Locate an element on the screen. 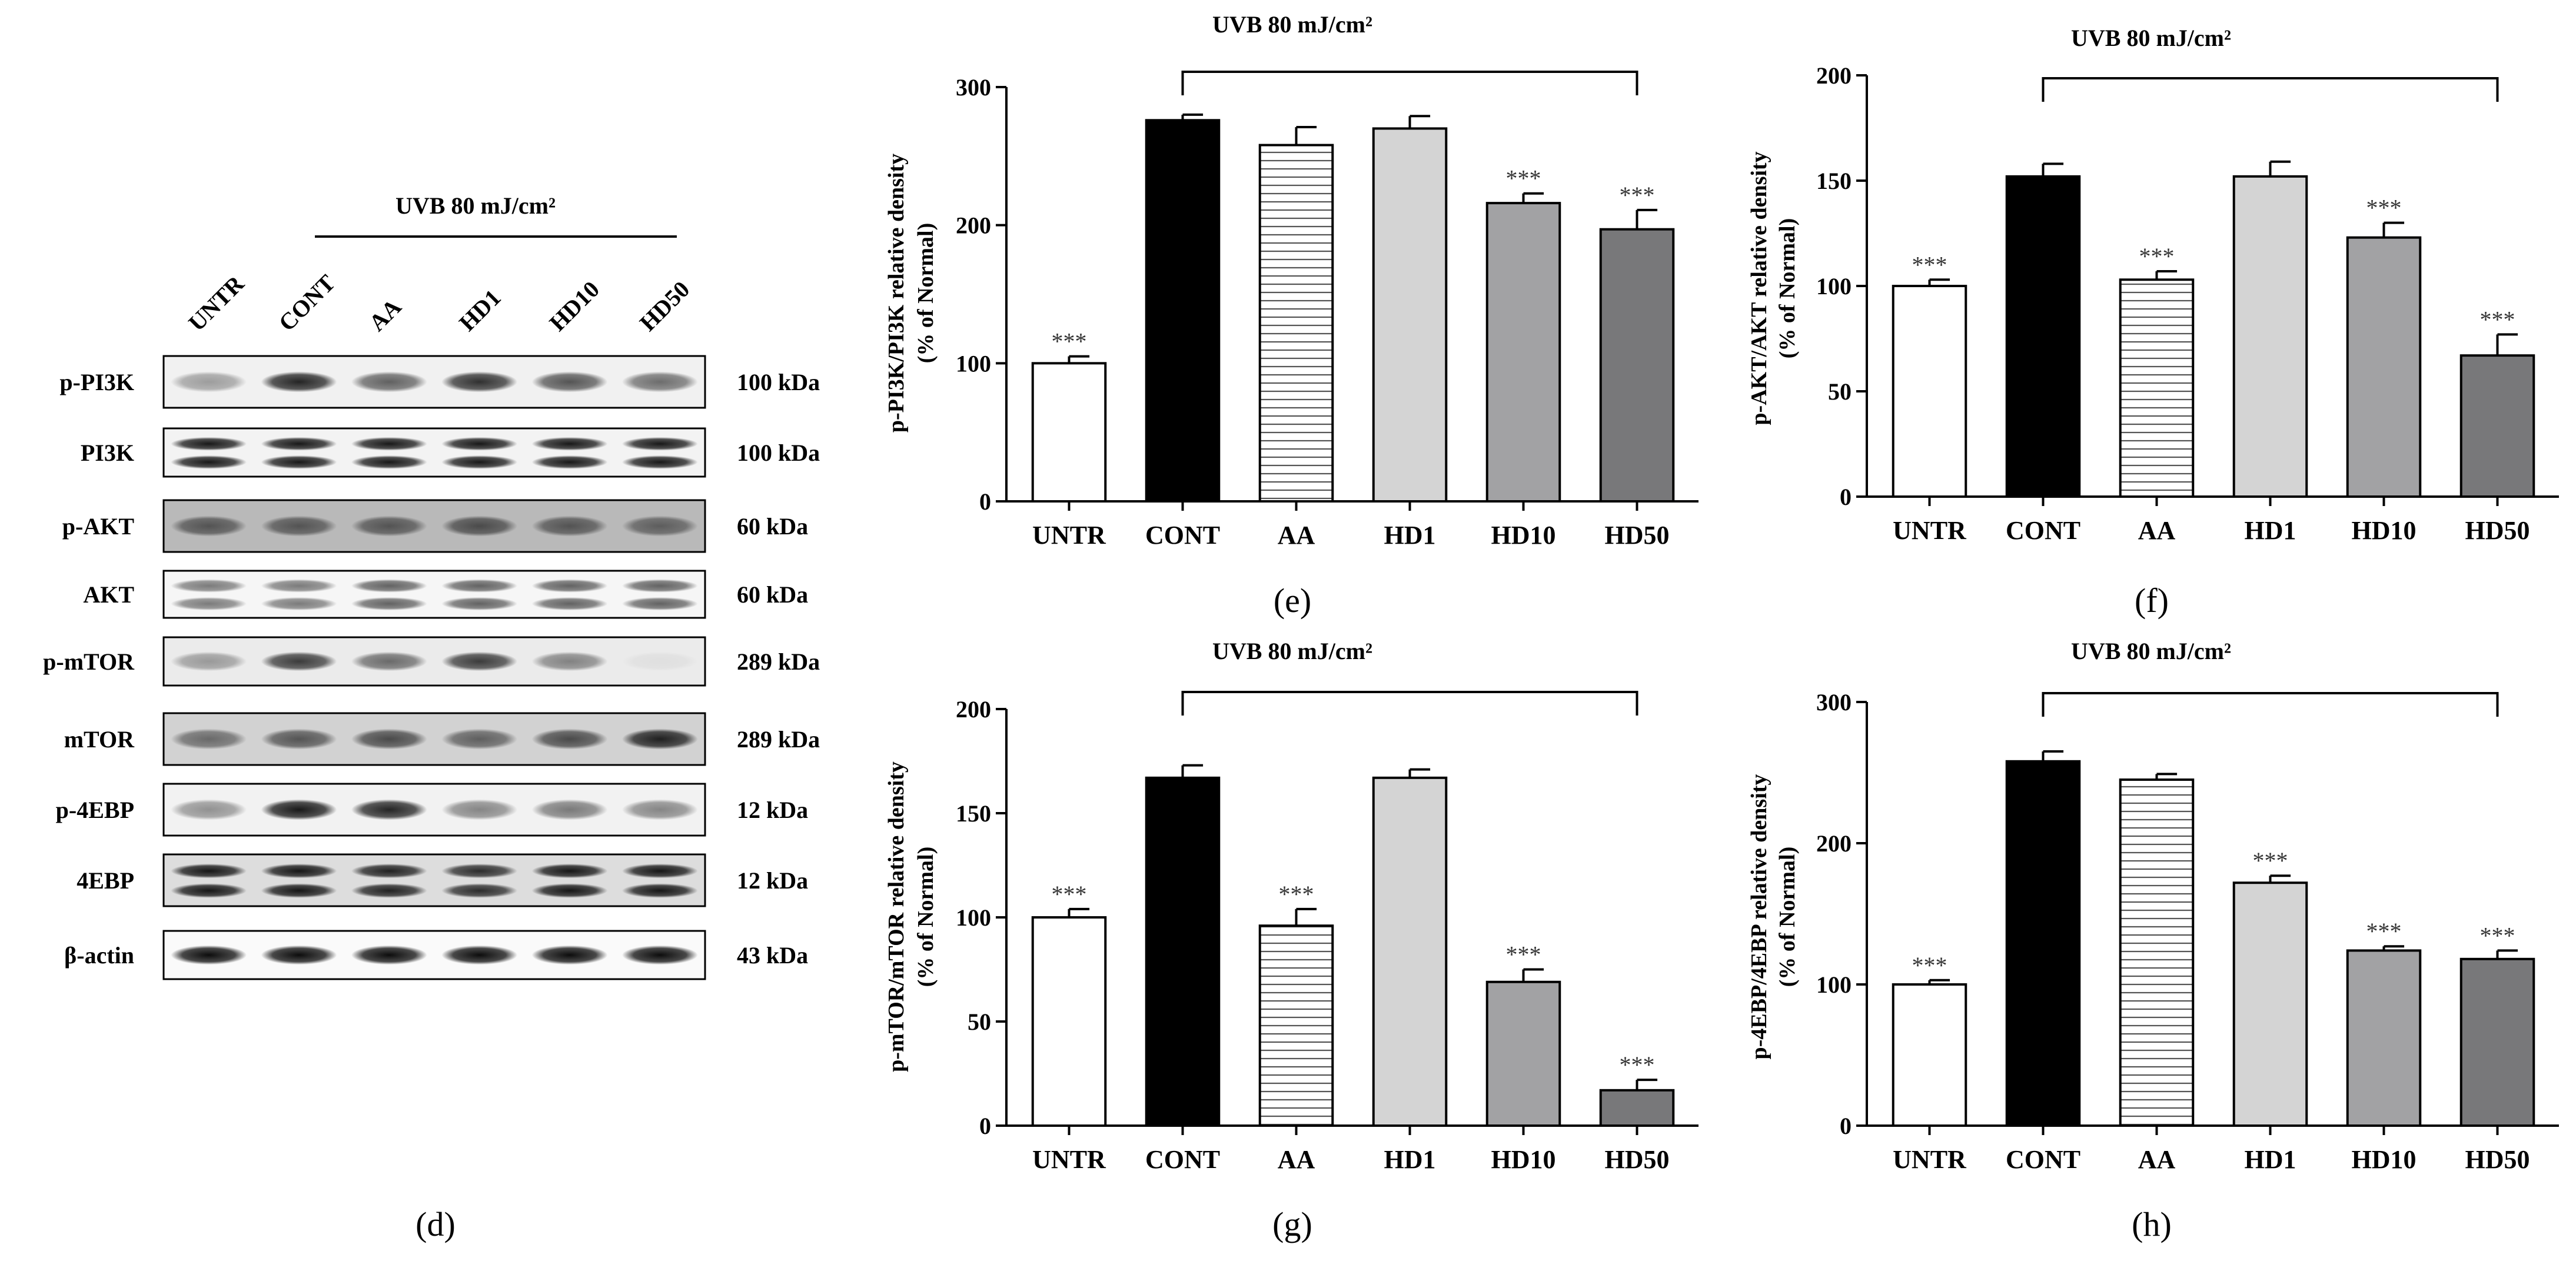 Image resolution: width=2576 pixels, height=1261 pixels. blot-lane-label: AA is located at coordinates (385, 315).